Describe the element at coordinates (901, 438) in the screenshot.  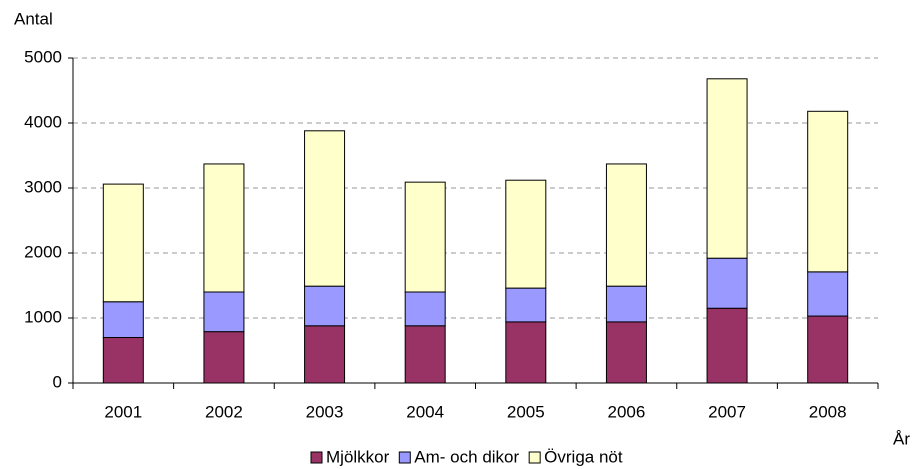
I see `x-axis-label: År` at that location.